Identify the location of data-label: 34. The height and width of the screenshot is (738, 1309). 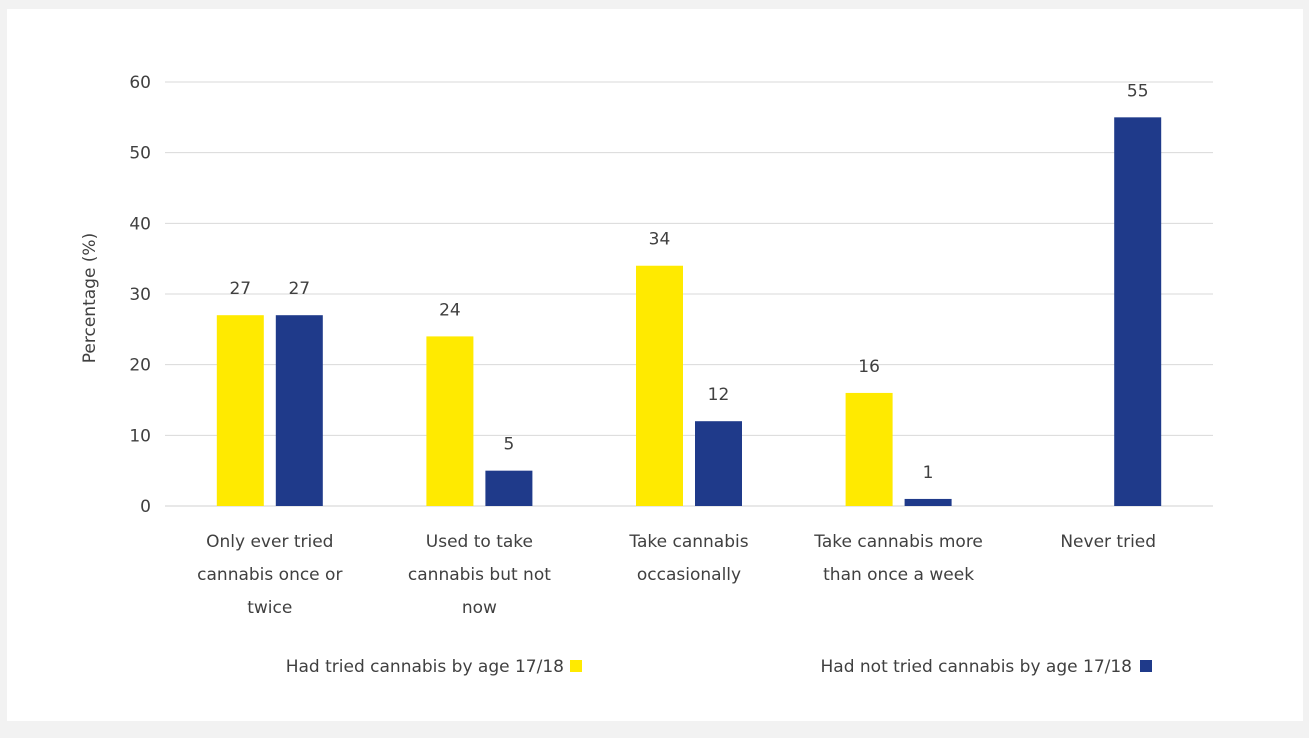
(660, 240).